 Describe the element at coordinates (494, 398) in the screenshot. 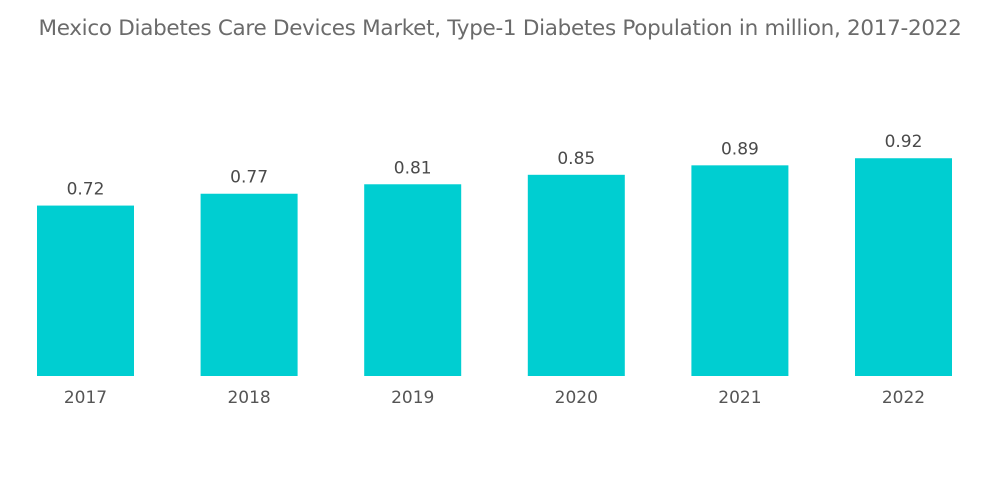

I see `x-axis-ticks-group: 2017 2018 2019 2020 2021 2022` at that location.